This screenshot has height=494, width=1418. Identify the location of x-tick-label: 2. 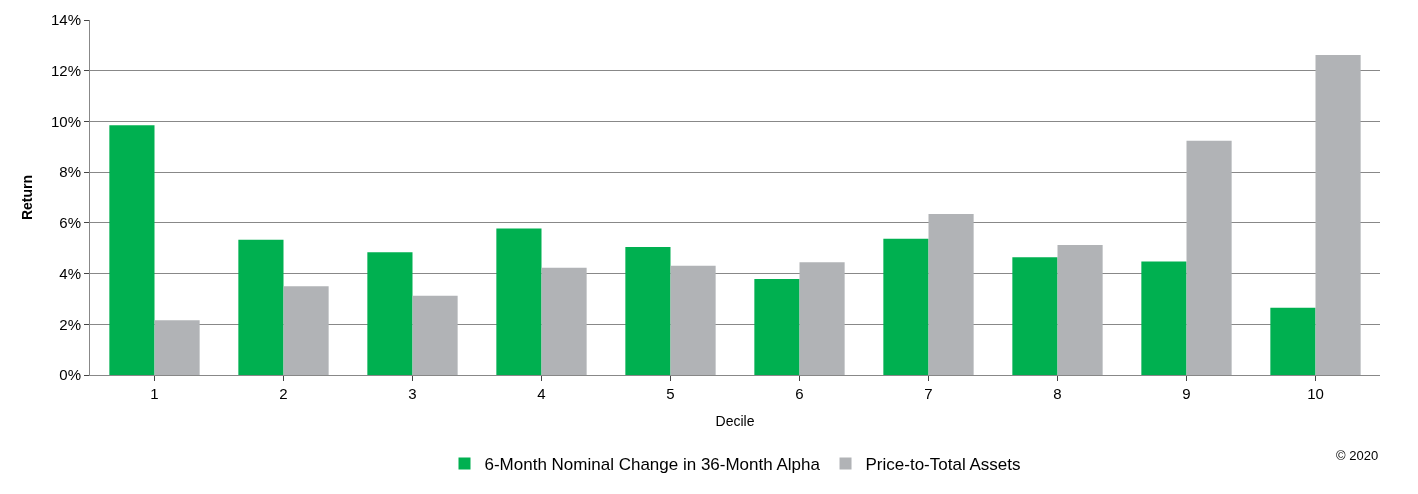
(283, 393).